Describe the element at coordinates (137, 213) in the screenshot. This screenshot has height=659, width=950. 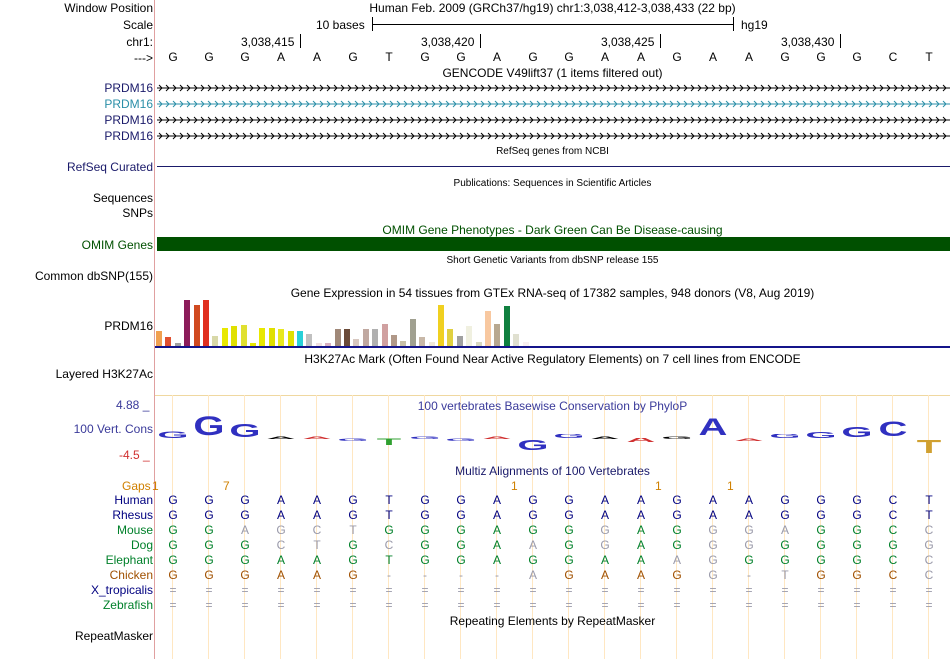
I see `snps-label: SNPs` at that location.